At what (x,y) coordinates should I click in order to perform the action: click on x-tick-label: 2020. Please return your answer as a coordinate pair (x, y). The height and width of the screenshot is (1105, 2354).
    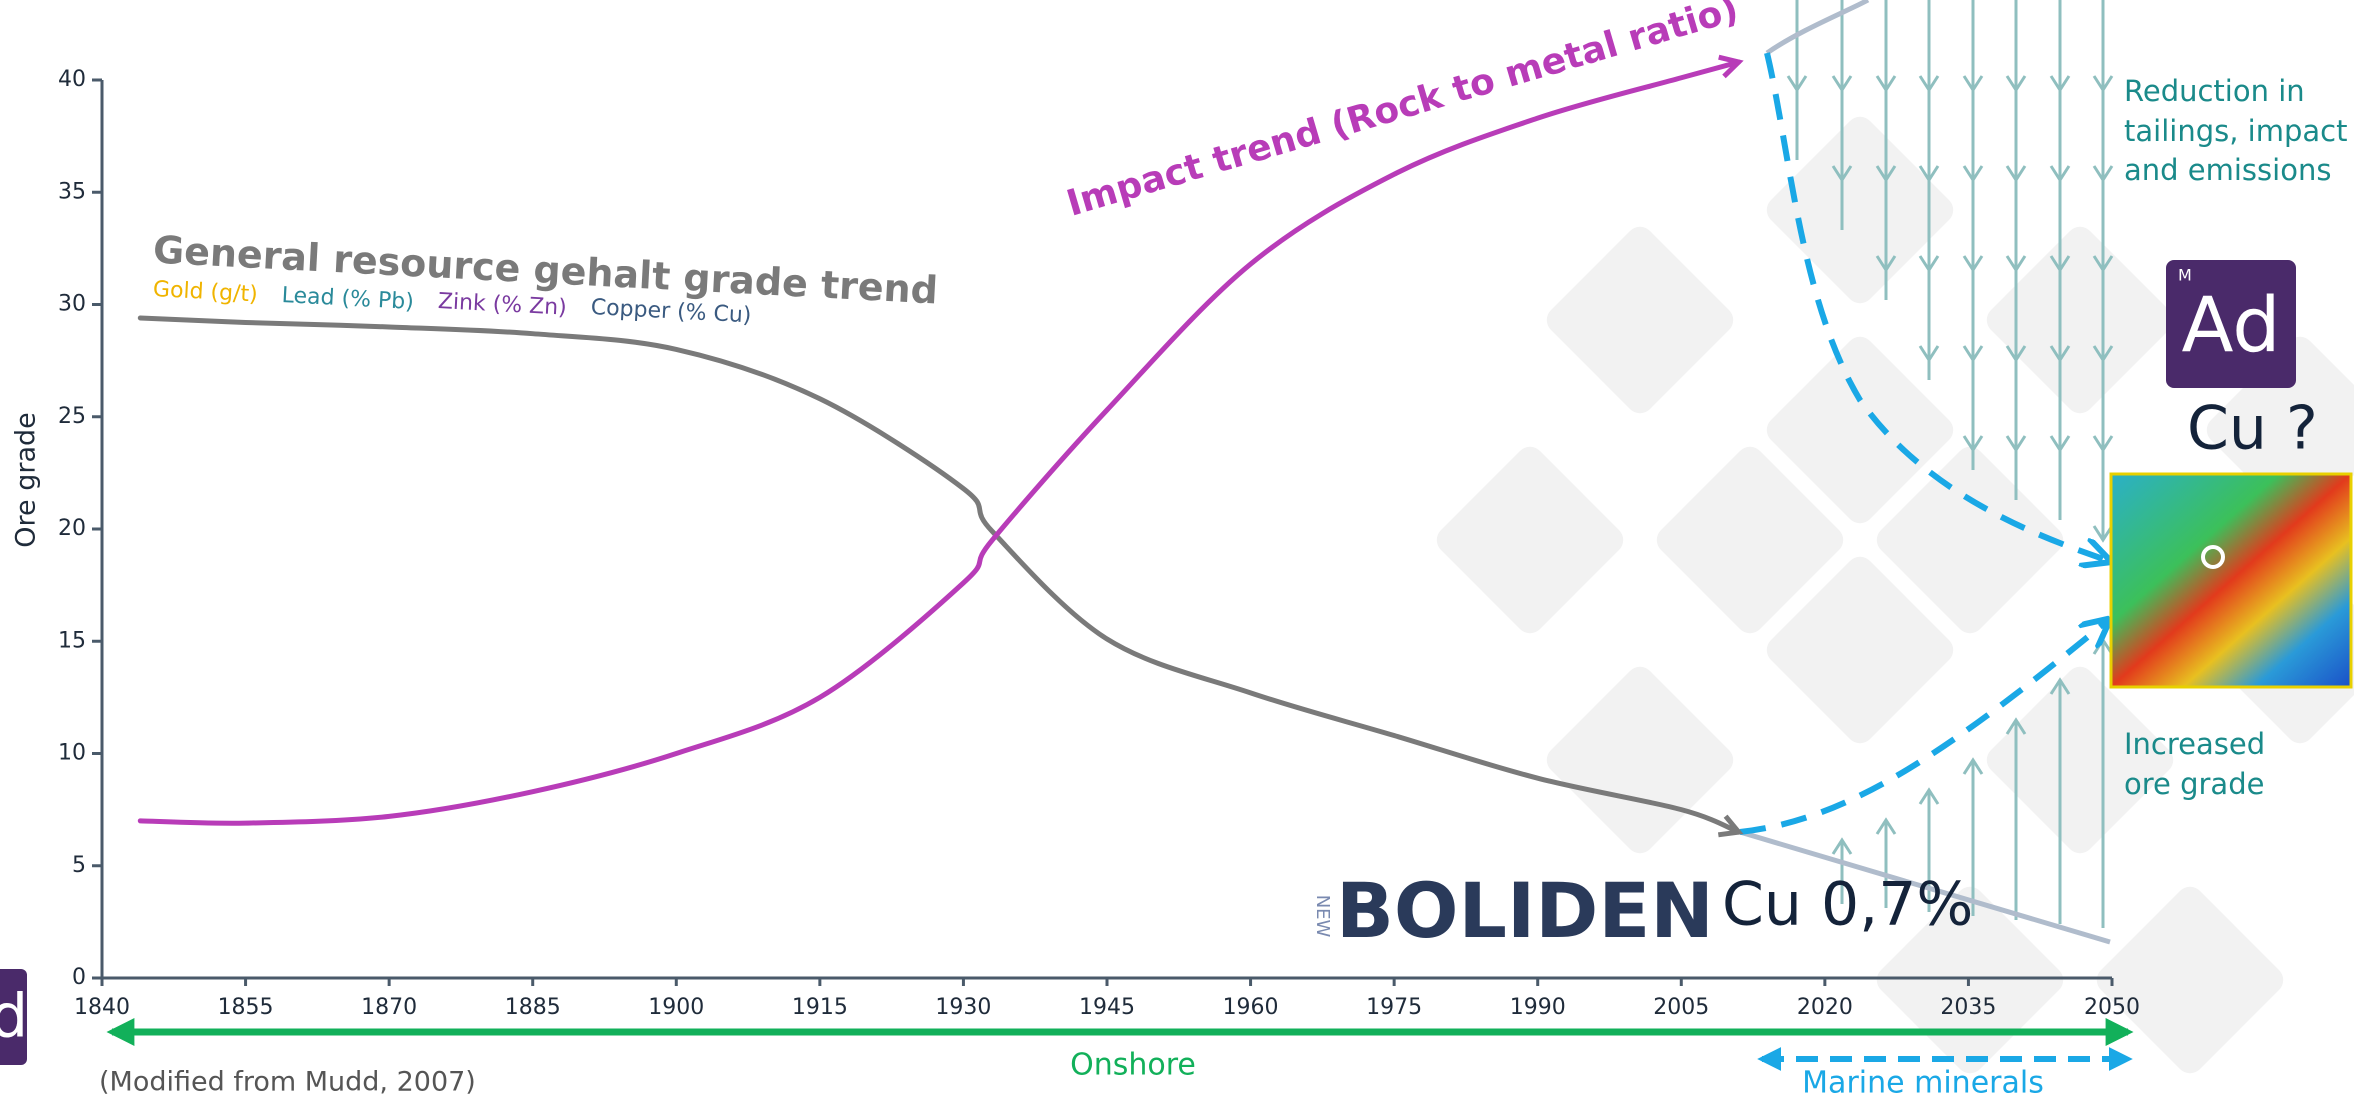
    Looking at the image, I should click on (1825, 1007).